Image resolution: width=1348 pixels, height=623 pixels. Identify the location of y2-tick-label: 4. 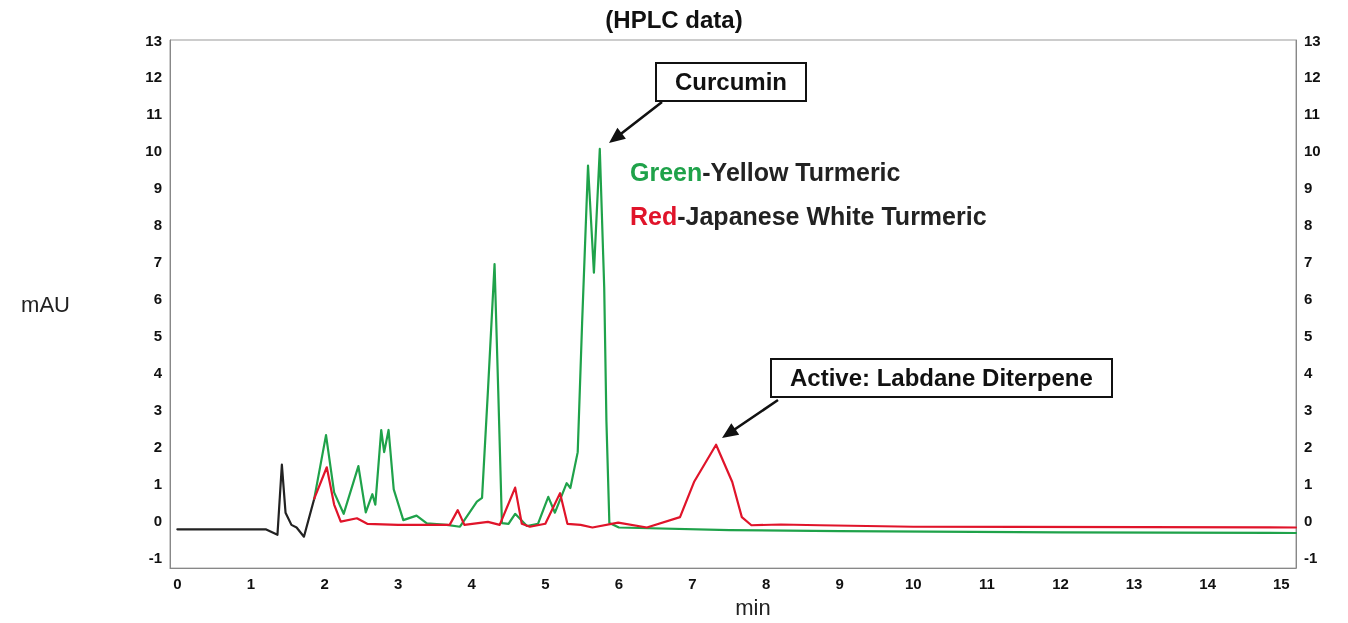
(1308, 372).